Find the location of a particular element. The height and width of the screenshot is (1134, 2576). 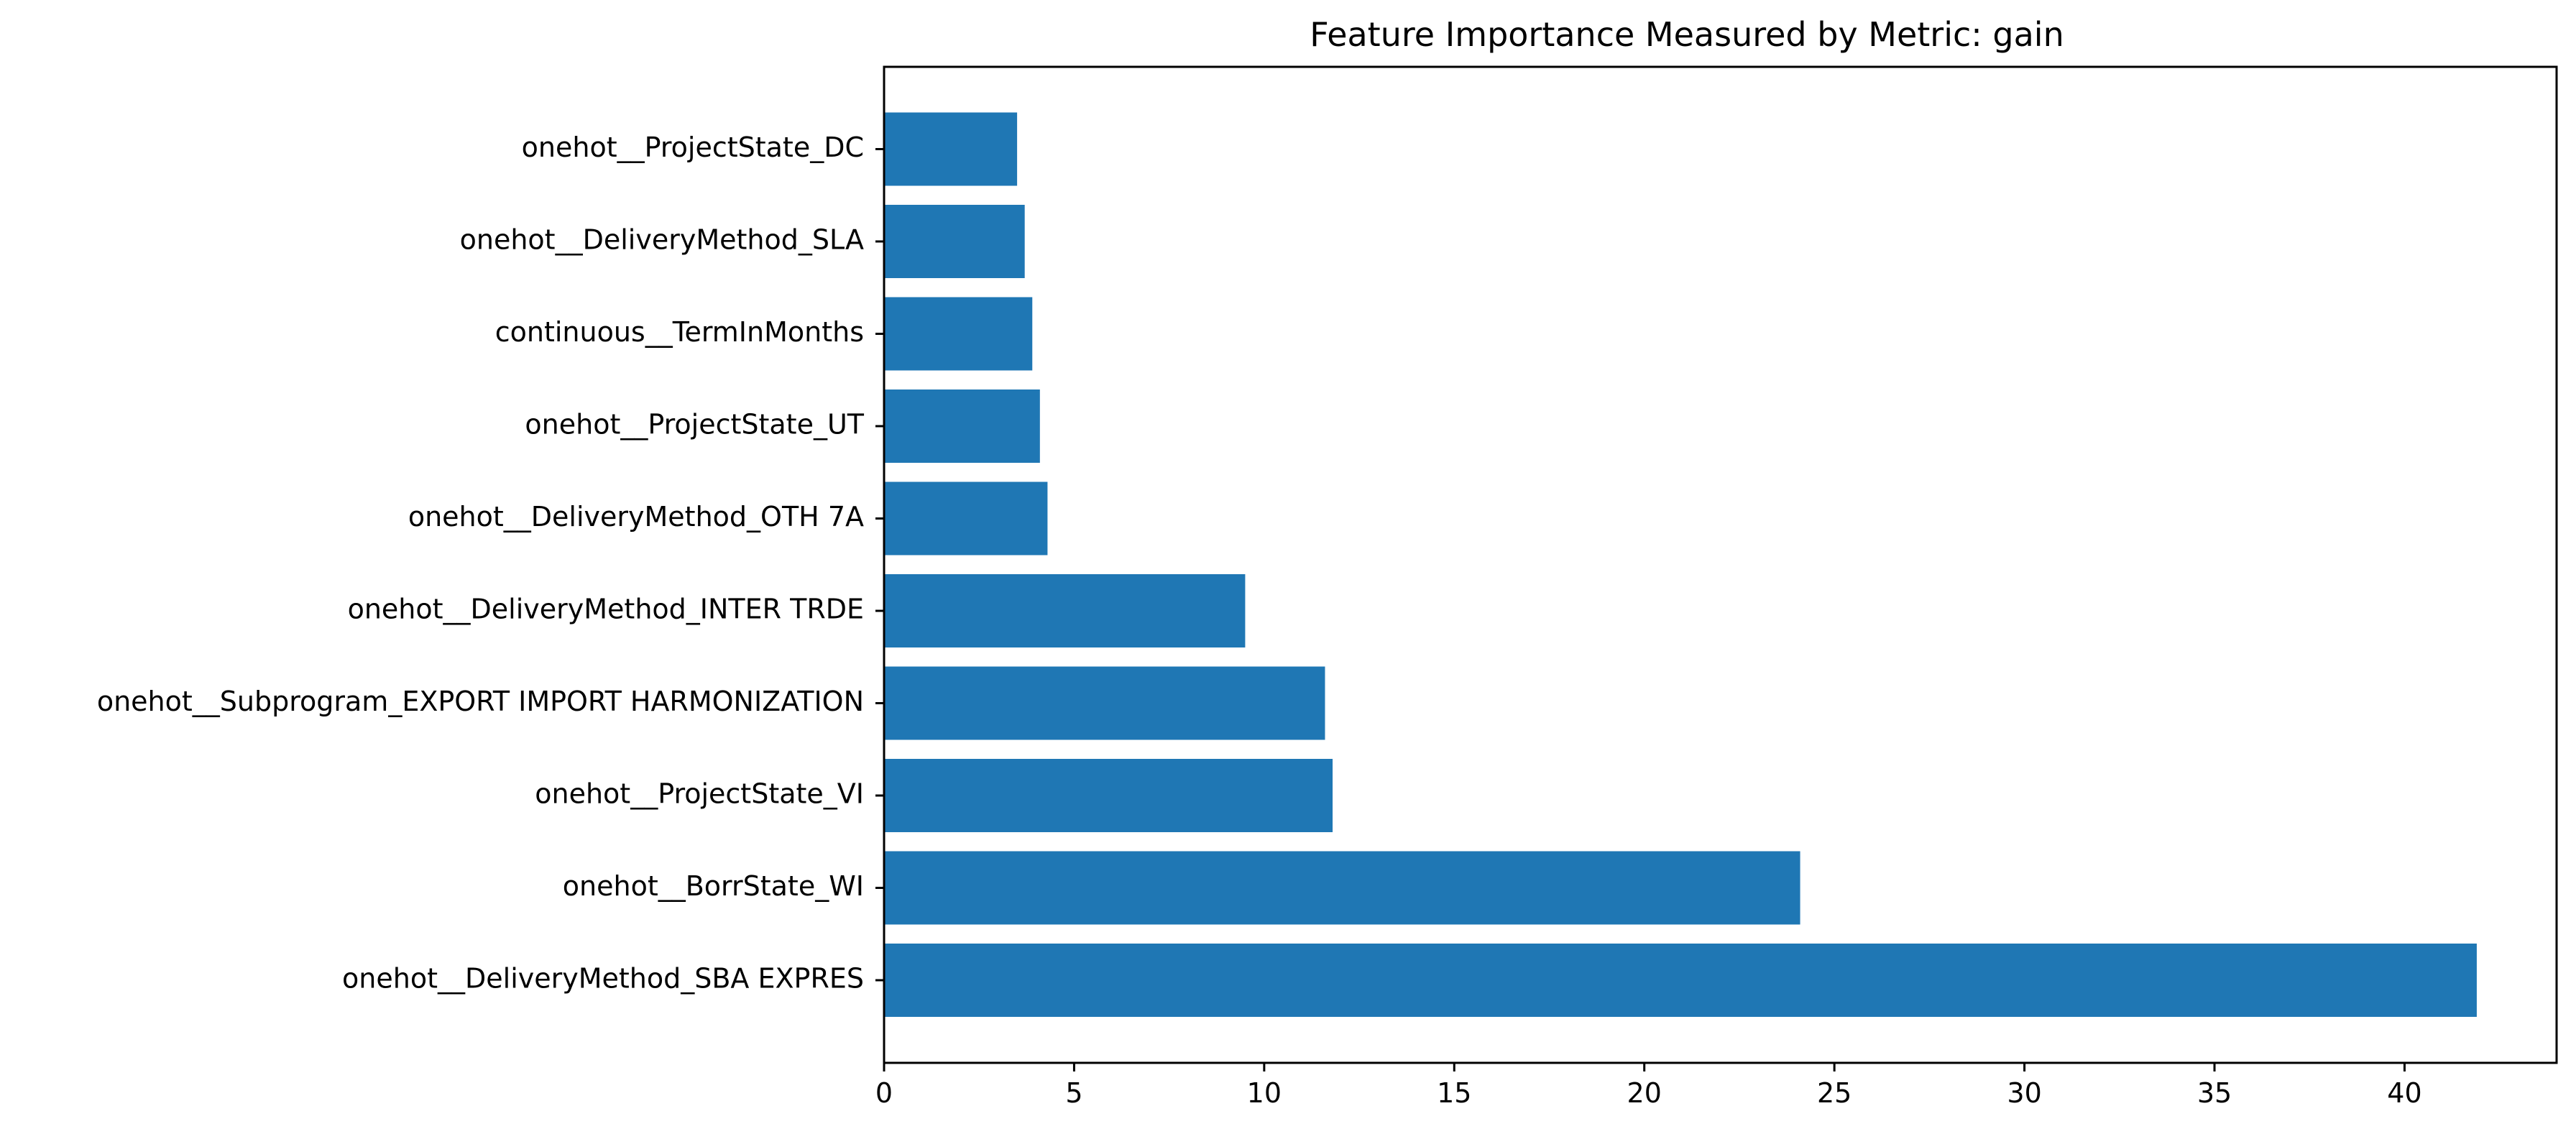

x-tick-label: 30 is located at coordinates (2024, 1093).